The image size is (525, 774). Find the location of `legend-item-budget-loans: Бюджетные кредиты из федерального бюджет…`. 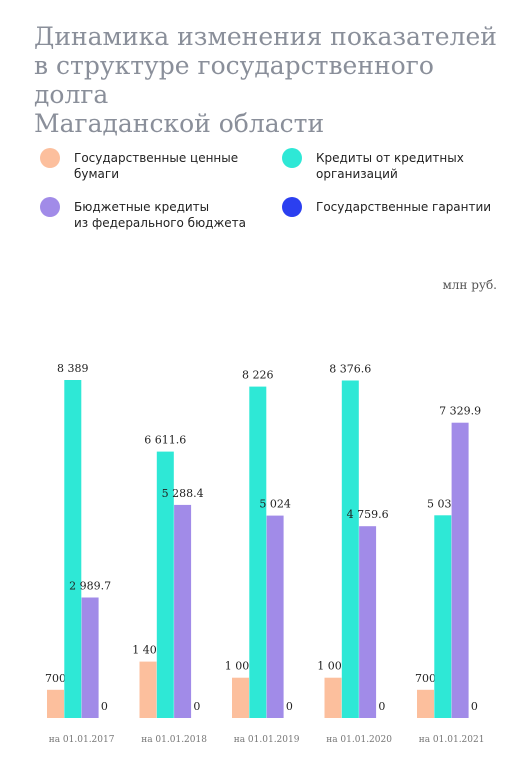

legend-item-budget-loans: Бюджетные кредиты из федерального бюджет… is located at coordinates (143, 214).